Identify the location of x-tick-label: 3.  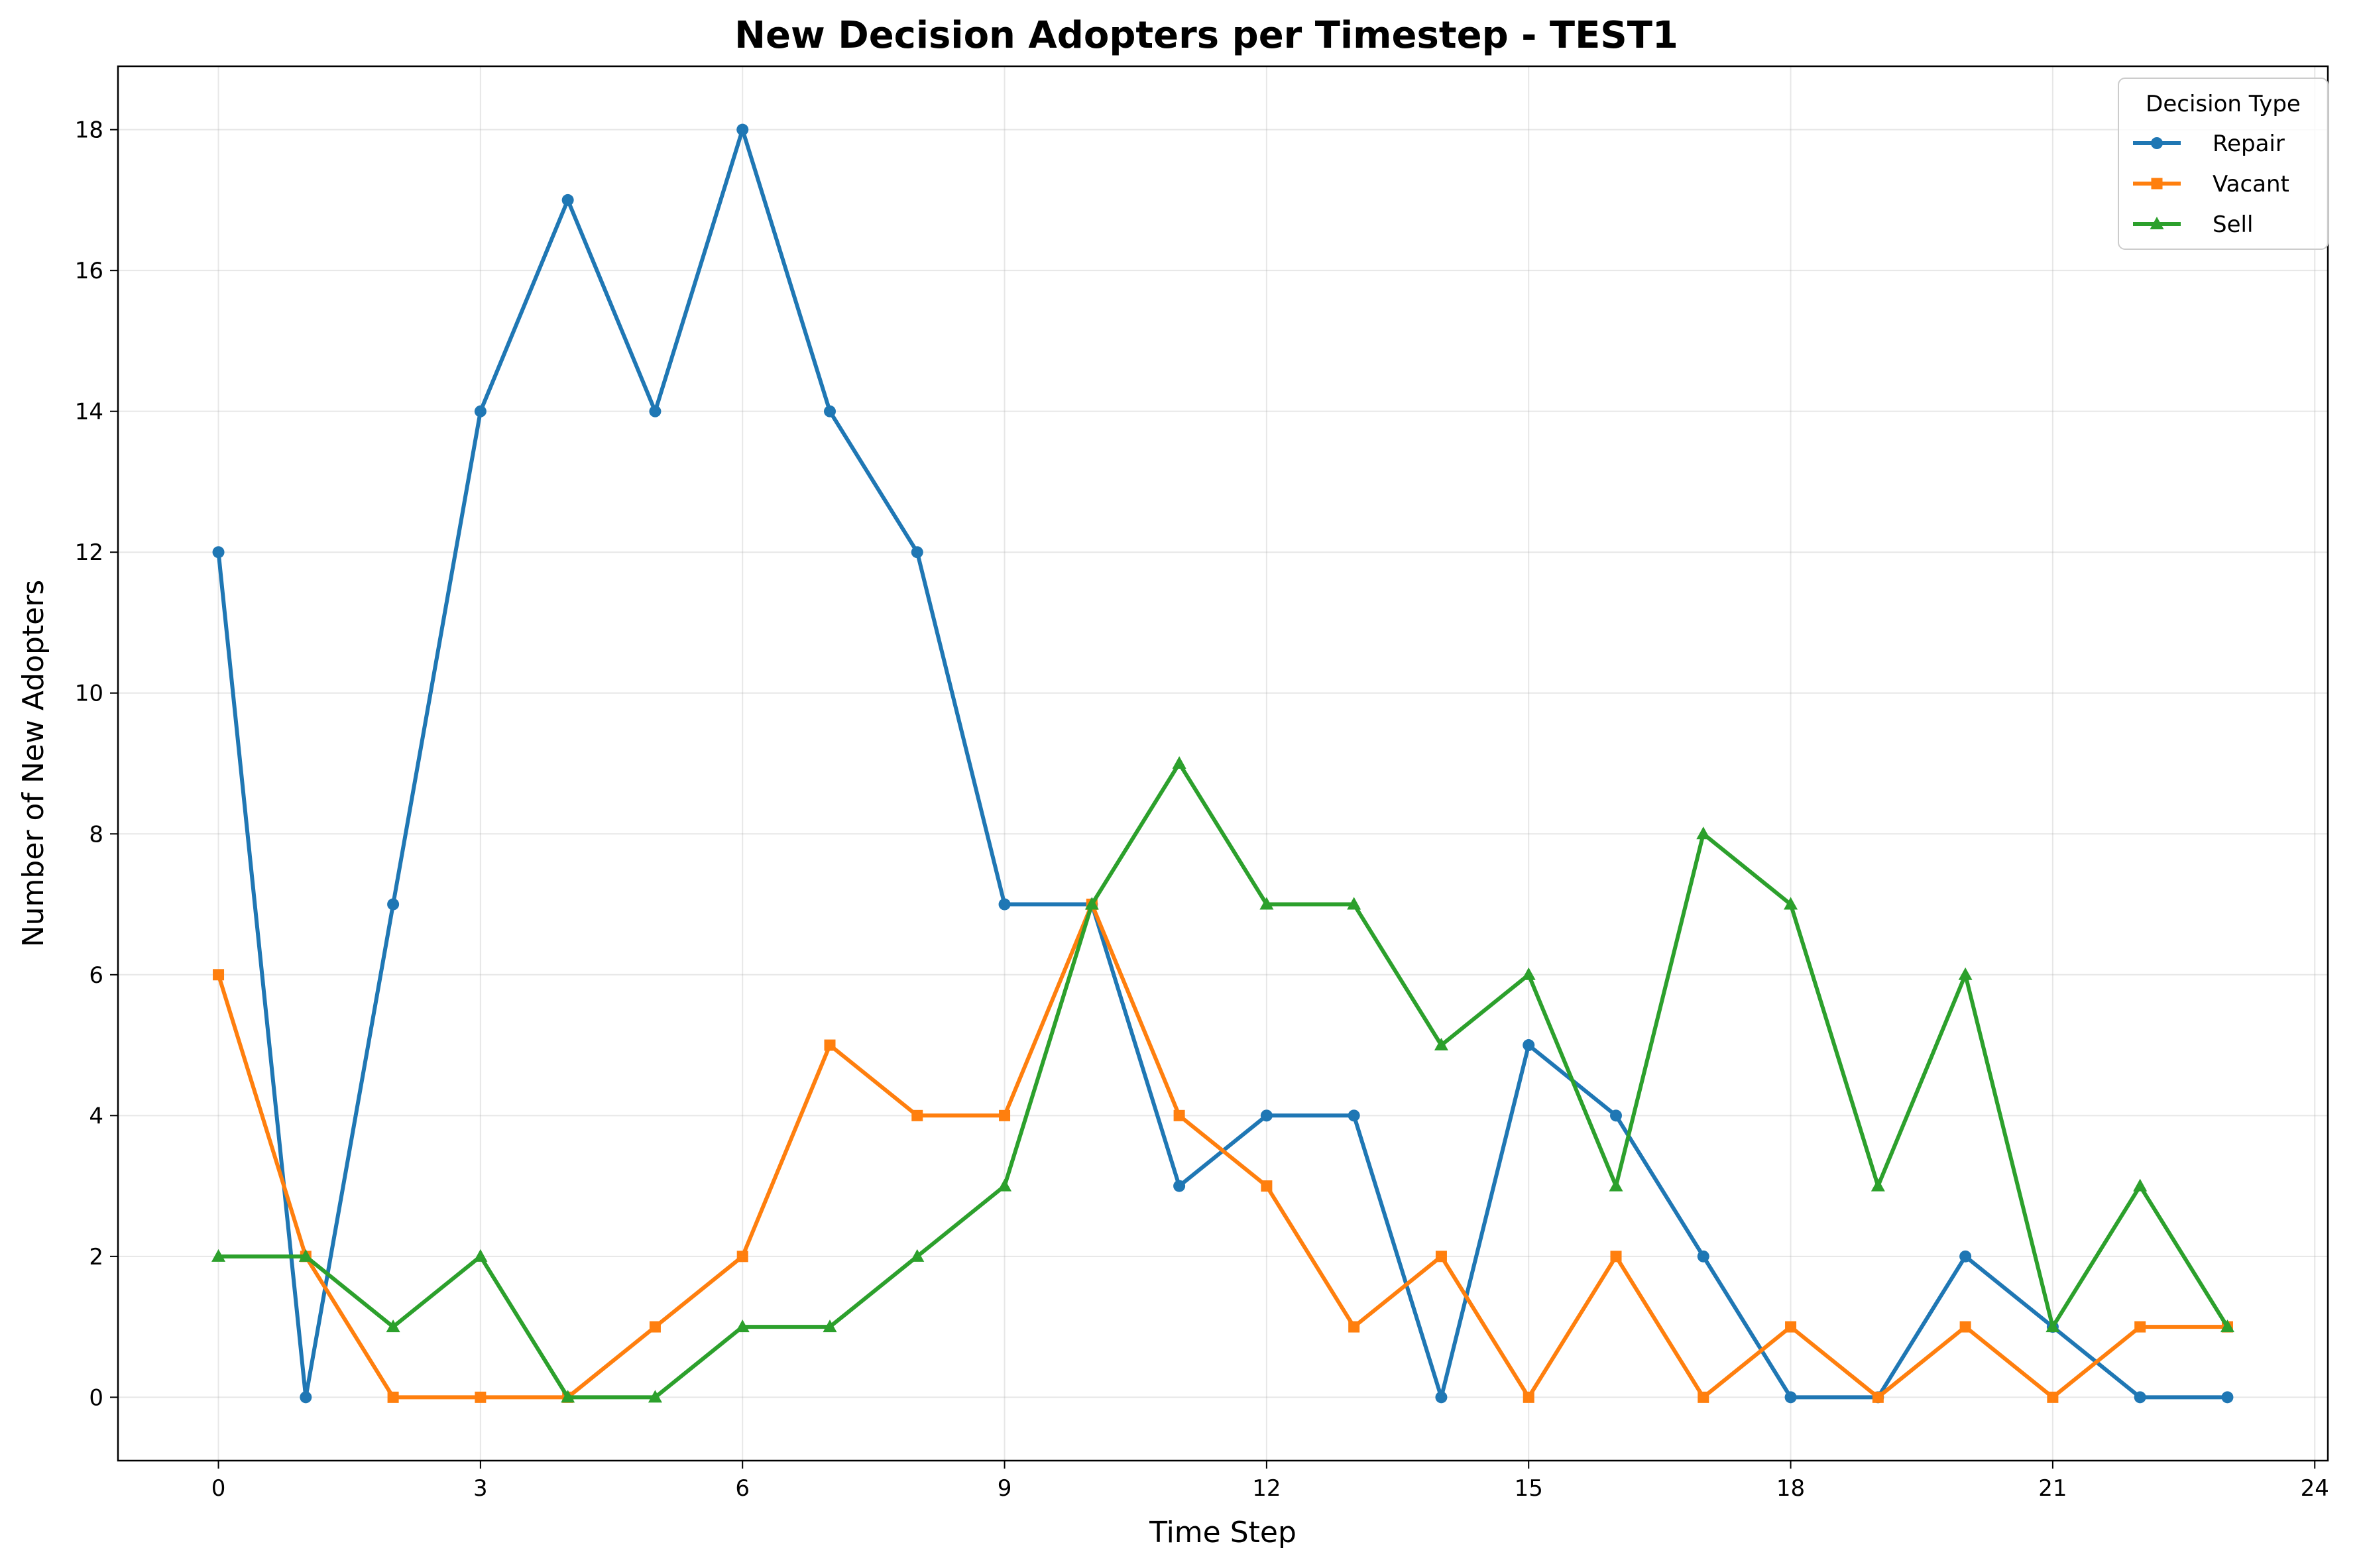
(480, 1488).